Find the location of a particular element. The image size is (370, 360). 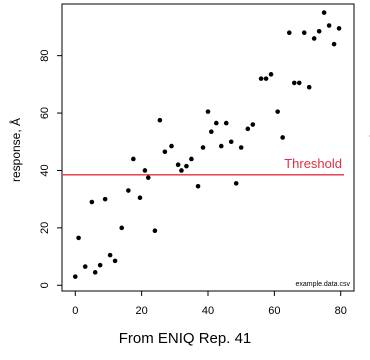

y-tick-label: 20 is located at coordinates (45, 228).